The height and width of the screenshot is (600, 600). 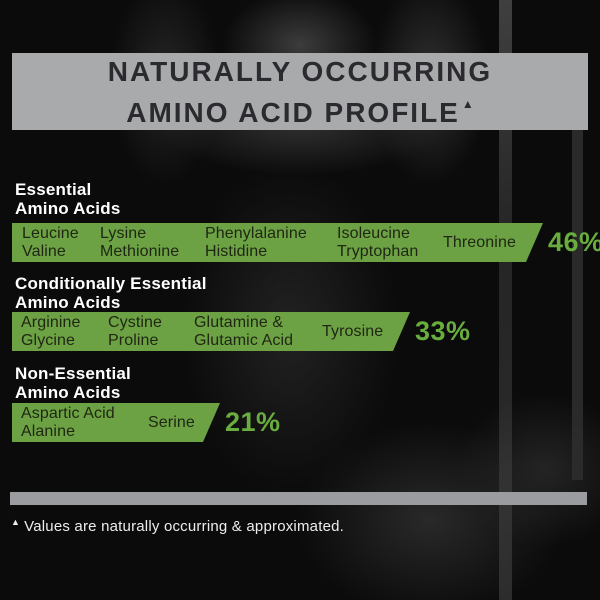 I want to click on amino-acid-name: Methionine, so click(x=140, y=251).